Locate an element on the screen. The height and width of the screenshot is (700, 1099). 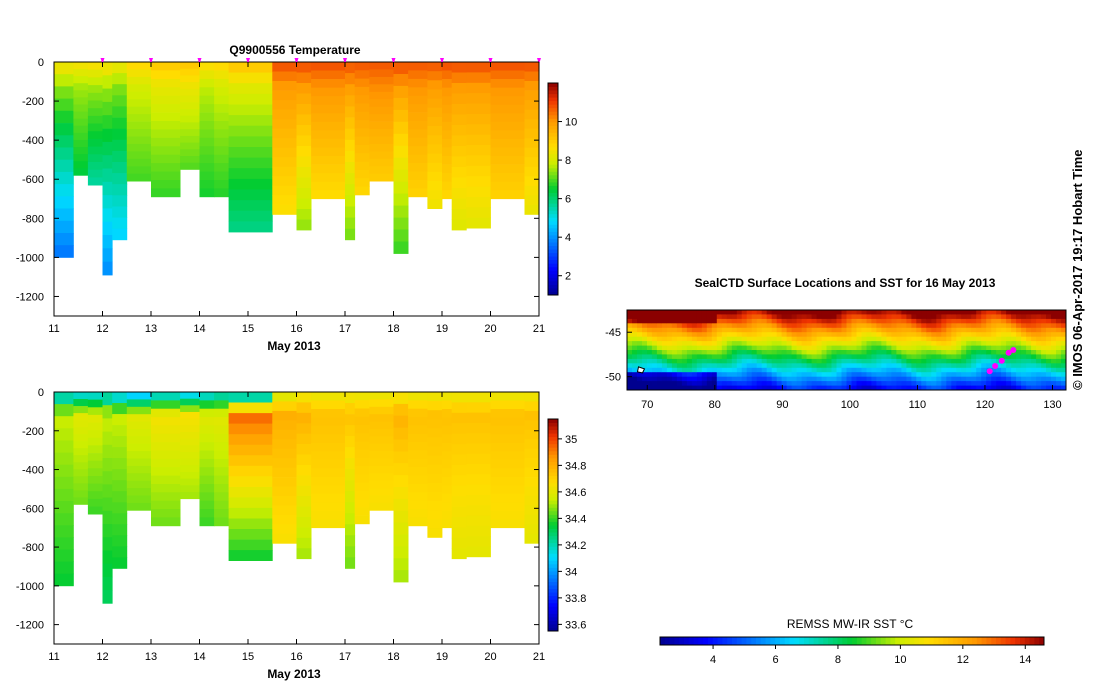
profile-2-cell is located at coordinates (95, 81).